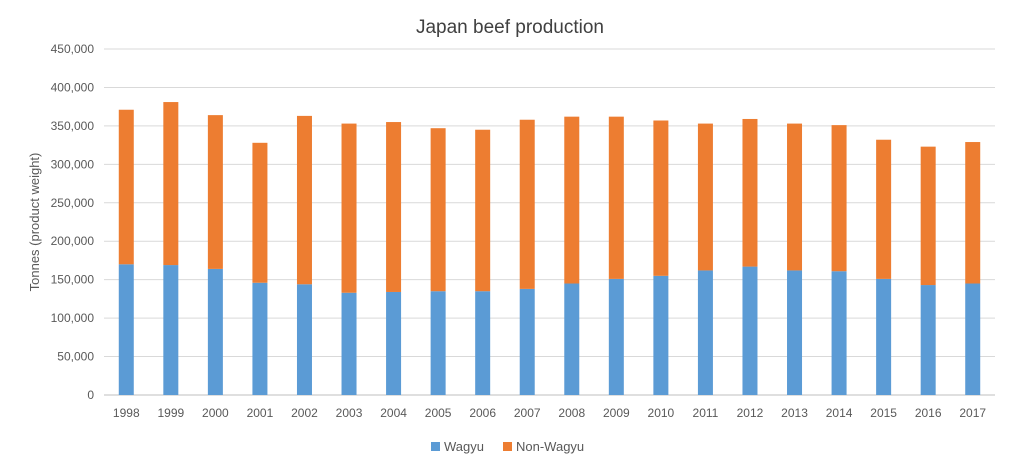 Image resolution: width=1024 pixels, height=475 pixels. What do you see at coordinates (510, 27) in the screenshot?
I see `chart-title: Japan beef production` at bounding box center [510, 27].